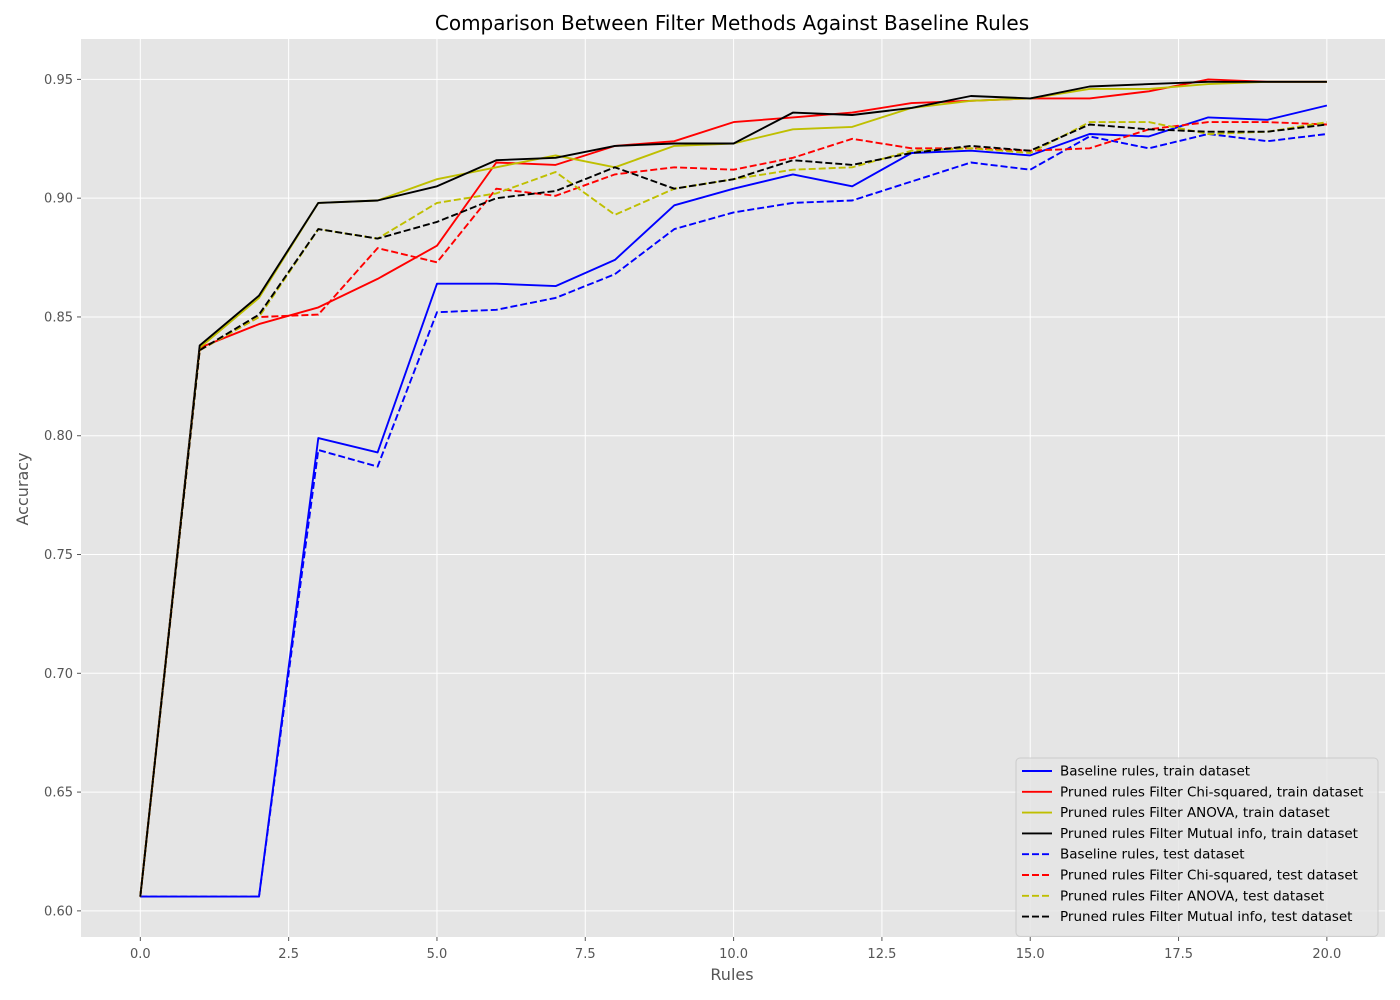 This screenshot has width=1400, height=1000. What do you see at coordinates (1178, 954) in the screenshot?
I see `x-tick-label: 17.5` at bounding box center [1178, 954].